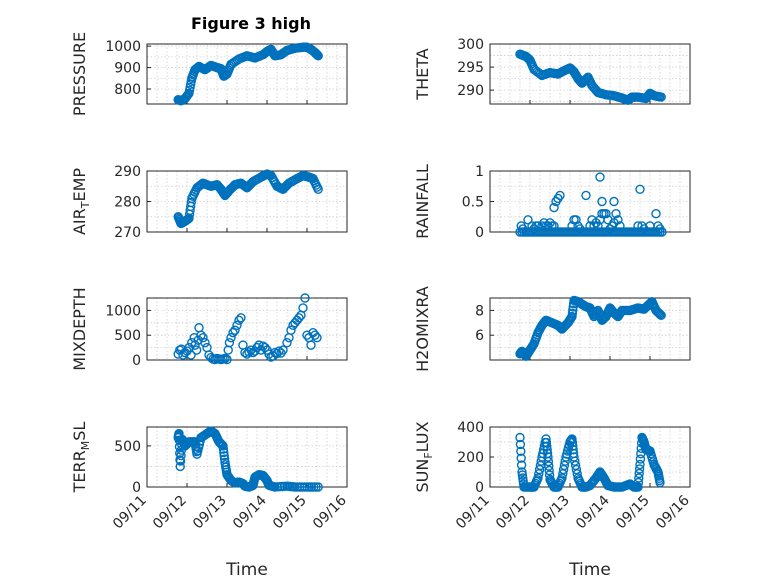 The height and width of the screenshot is (583, 778). What do you see at coordinates (248, 199) in the screenshot?
I see `data-series-air_temp` at bounding box center [248, 199].